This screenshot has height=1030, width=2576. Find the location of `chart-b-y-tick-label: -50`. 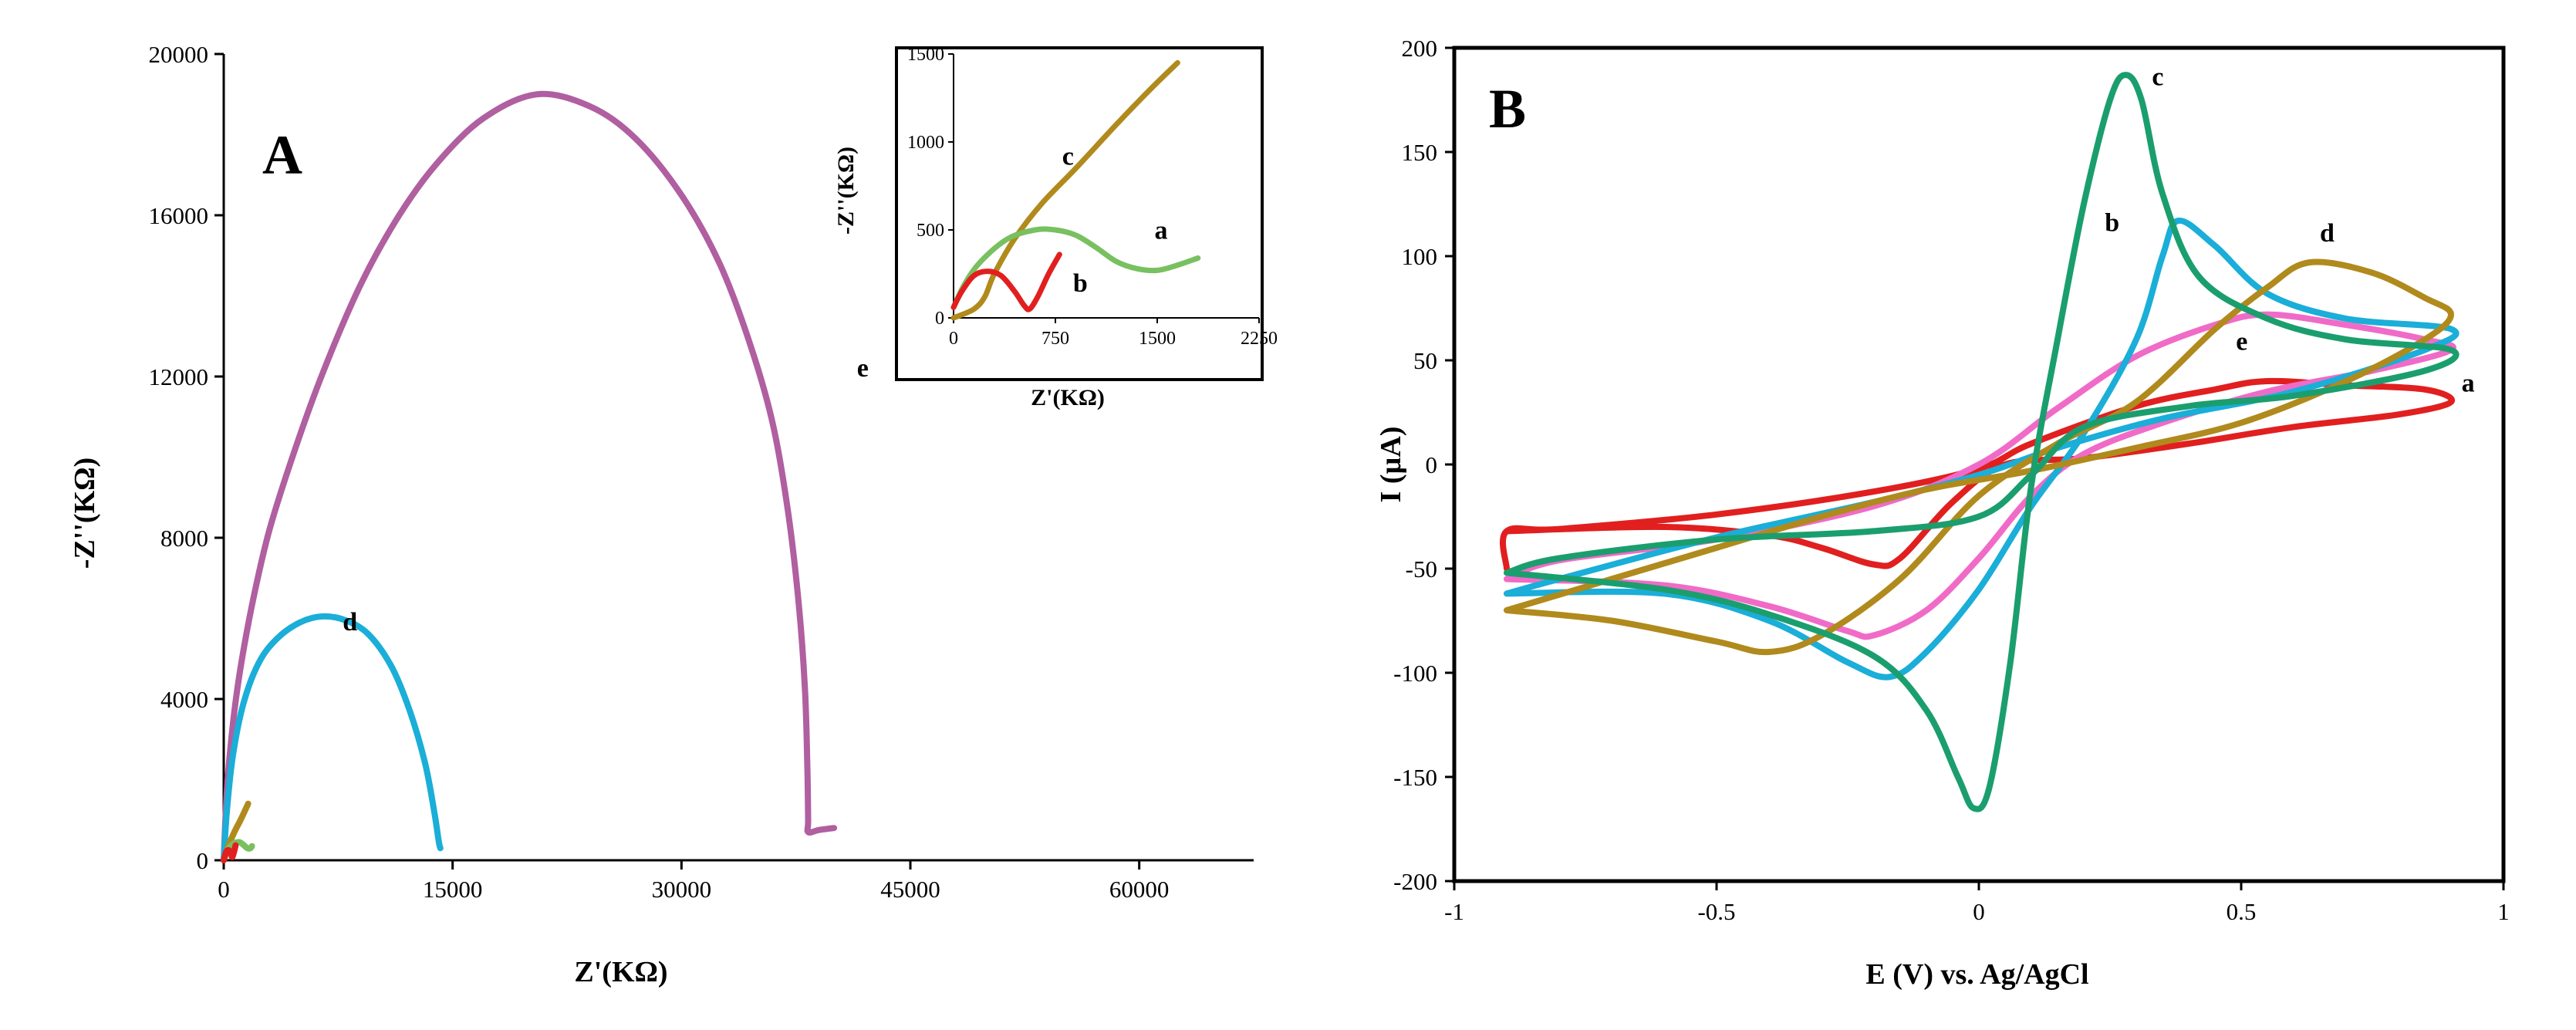

chart-b-y-tick-label: -50 is located at coordinates (1421, 569).